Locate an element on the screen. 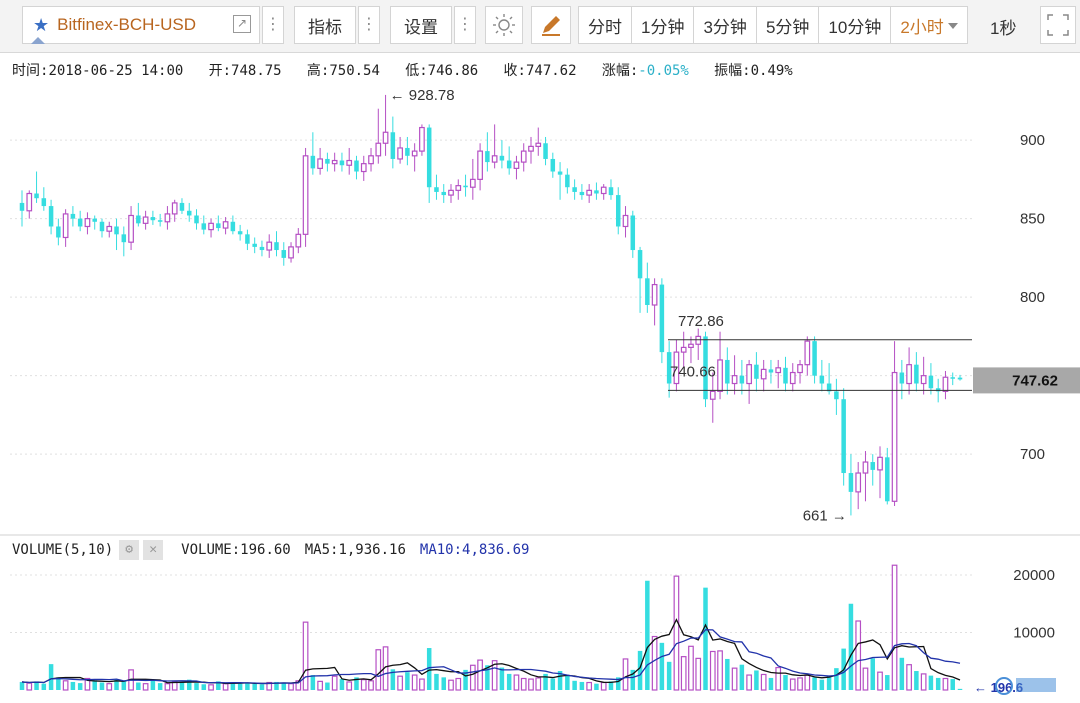  external-link-icon: ↗ is located at coordinates (242, 24).